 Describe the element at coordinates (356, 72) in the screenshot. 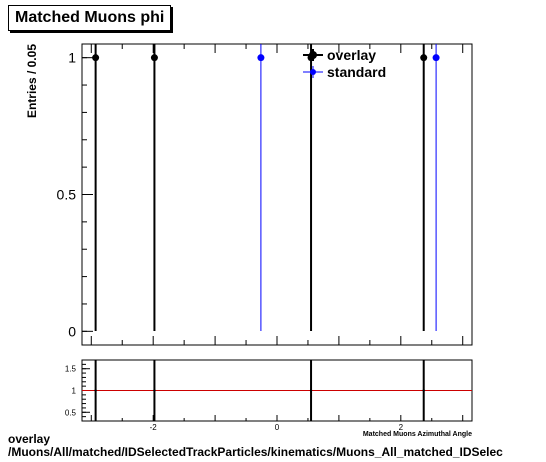

I see `legend-label-standard: standard` at that location.